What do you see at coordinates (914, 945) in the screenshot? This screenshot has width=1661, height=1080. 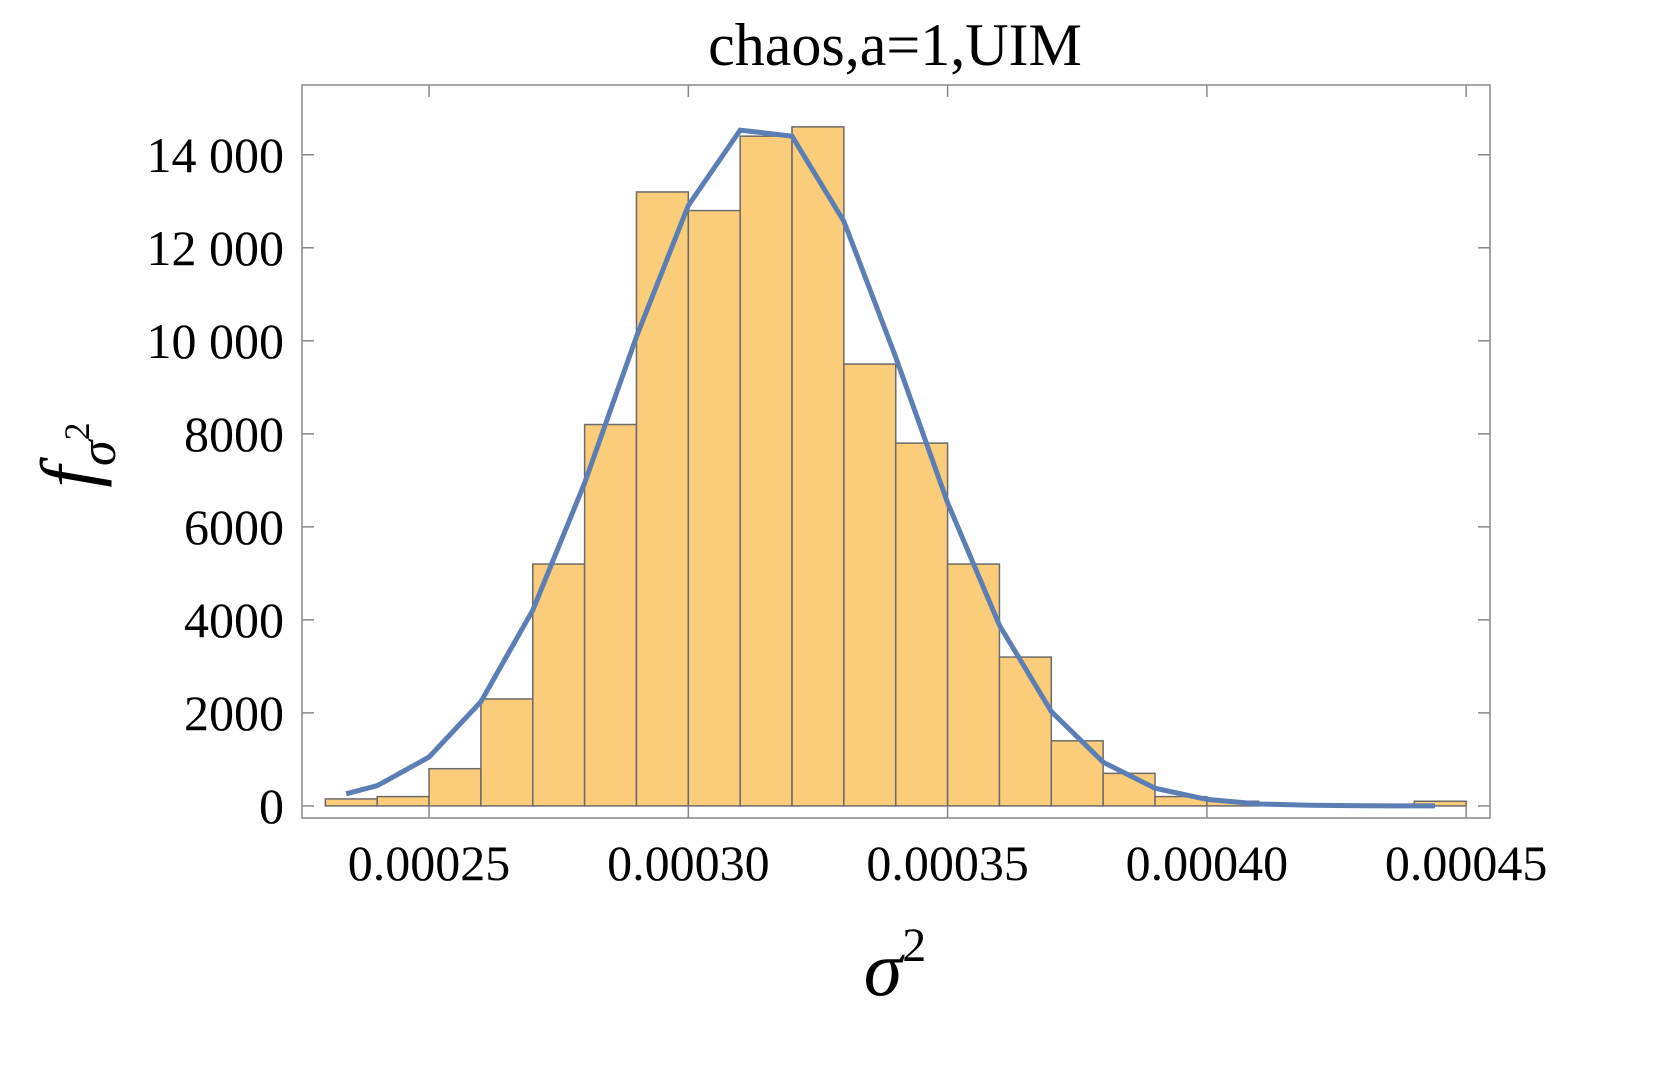 I see `x-label-exponent: 2` at bounding box center [914, 945].